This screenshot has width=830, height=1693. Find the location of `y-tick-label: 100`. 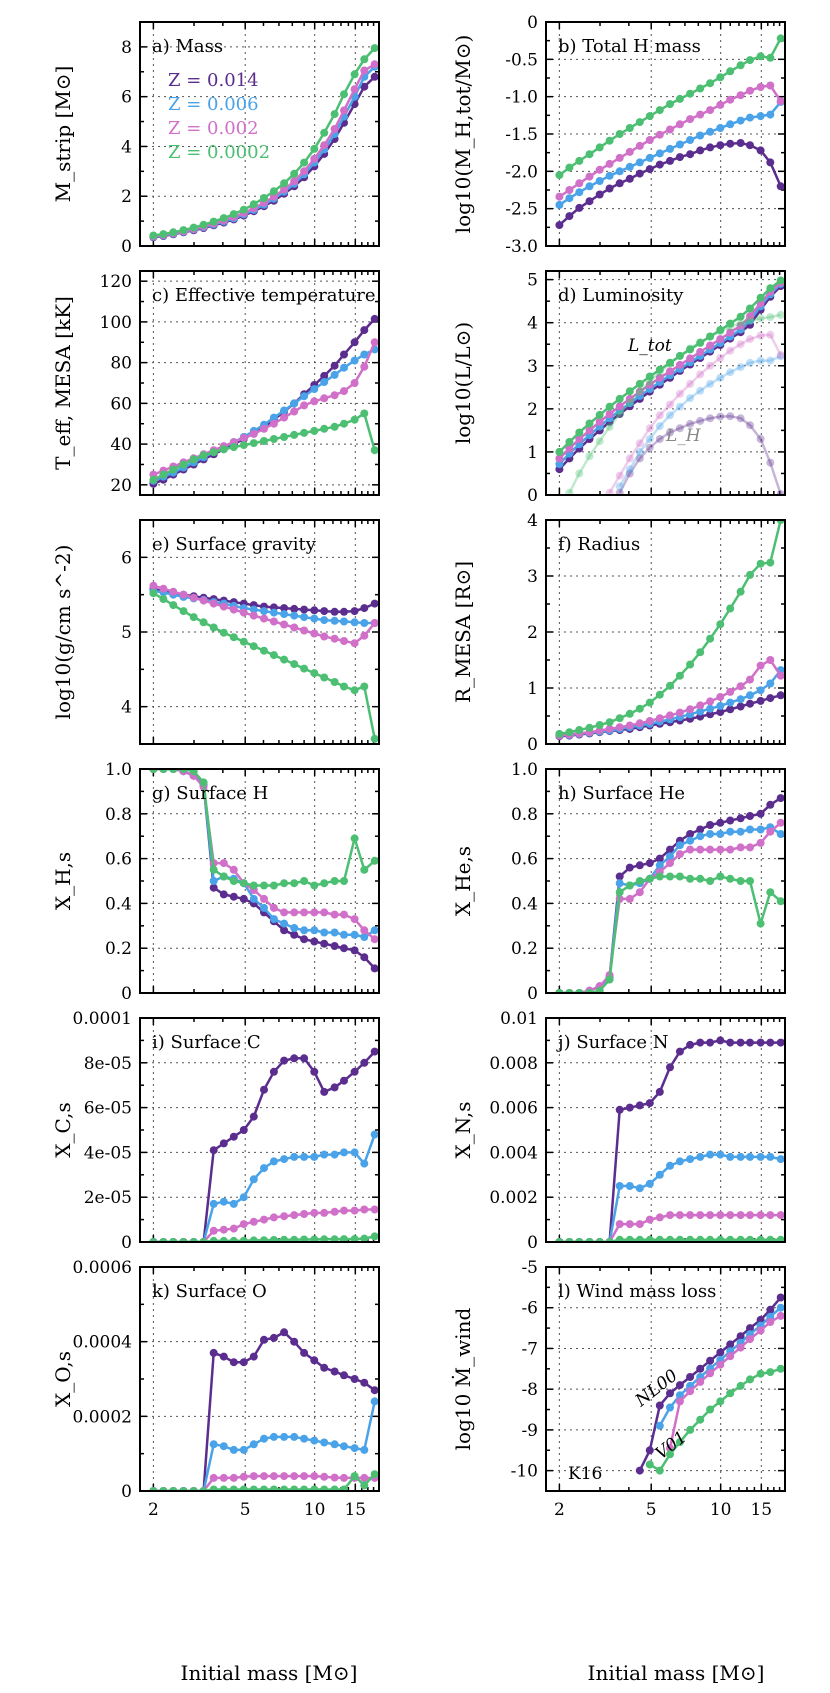

y-tick-label: 100 is located at coordinates (116, 323).